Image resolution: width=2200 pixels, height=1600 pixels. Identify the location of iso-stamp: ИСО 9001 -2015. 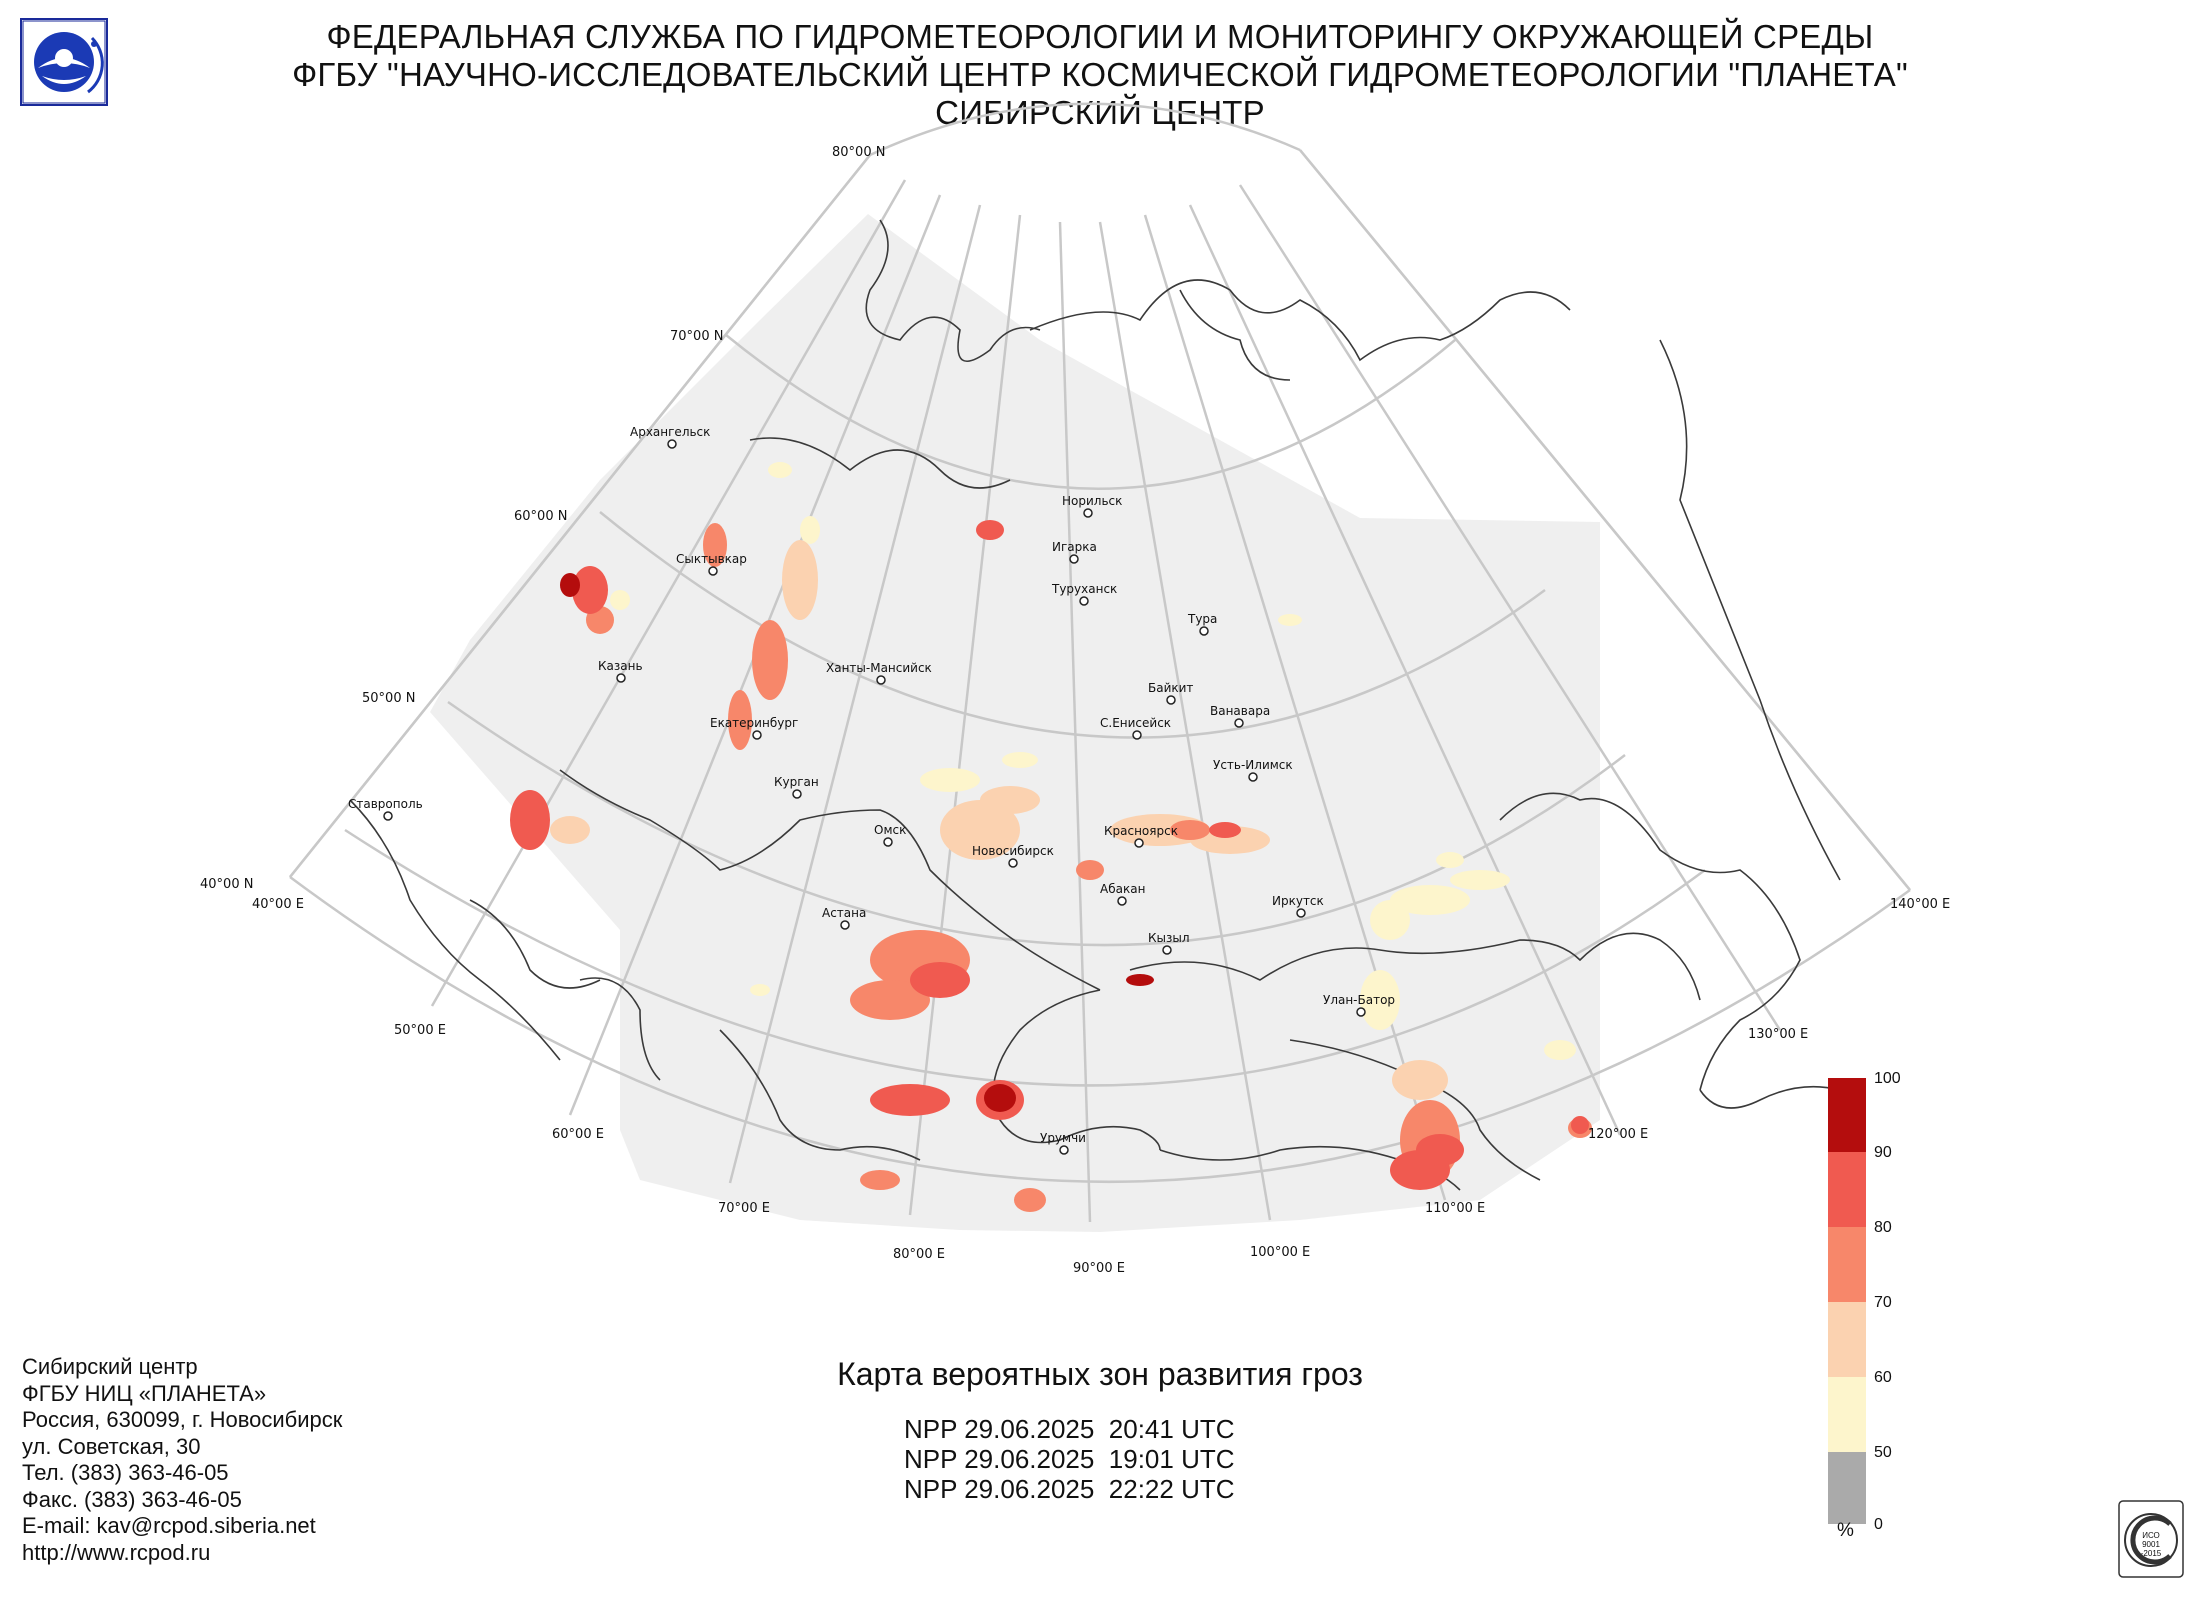
(2151, 1539).